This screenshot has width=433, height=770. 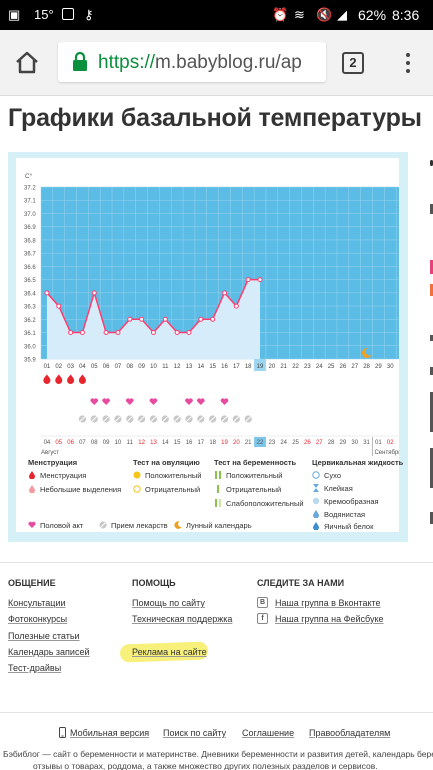 I want to click on calendar-date: 15, so click(x=177, y=443).